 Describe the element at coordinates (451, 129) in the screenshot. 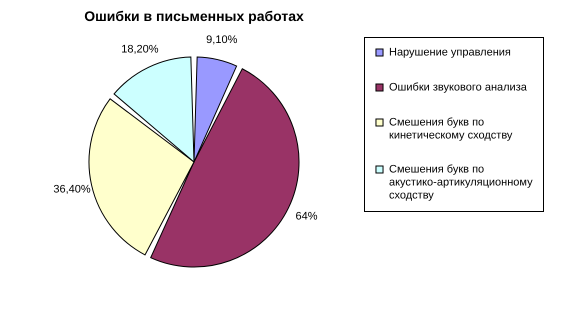

I see `legend-label: Смешения букв по кинетическому сходству` at that location.